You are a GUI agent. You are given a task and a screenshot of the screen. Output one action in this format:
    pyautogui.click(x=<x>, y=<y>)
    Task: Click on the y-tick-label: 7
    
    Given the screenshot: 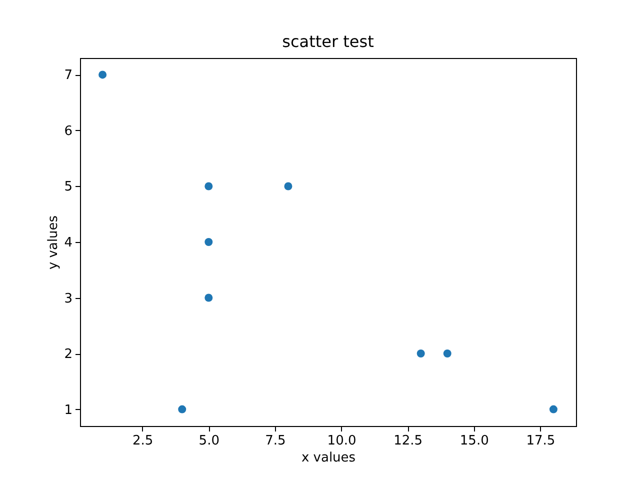 What is the action you would take?
    pyautogui.click(x=68, y=76)
    